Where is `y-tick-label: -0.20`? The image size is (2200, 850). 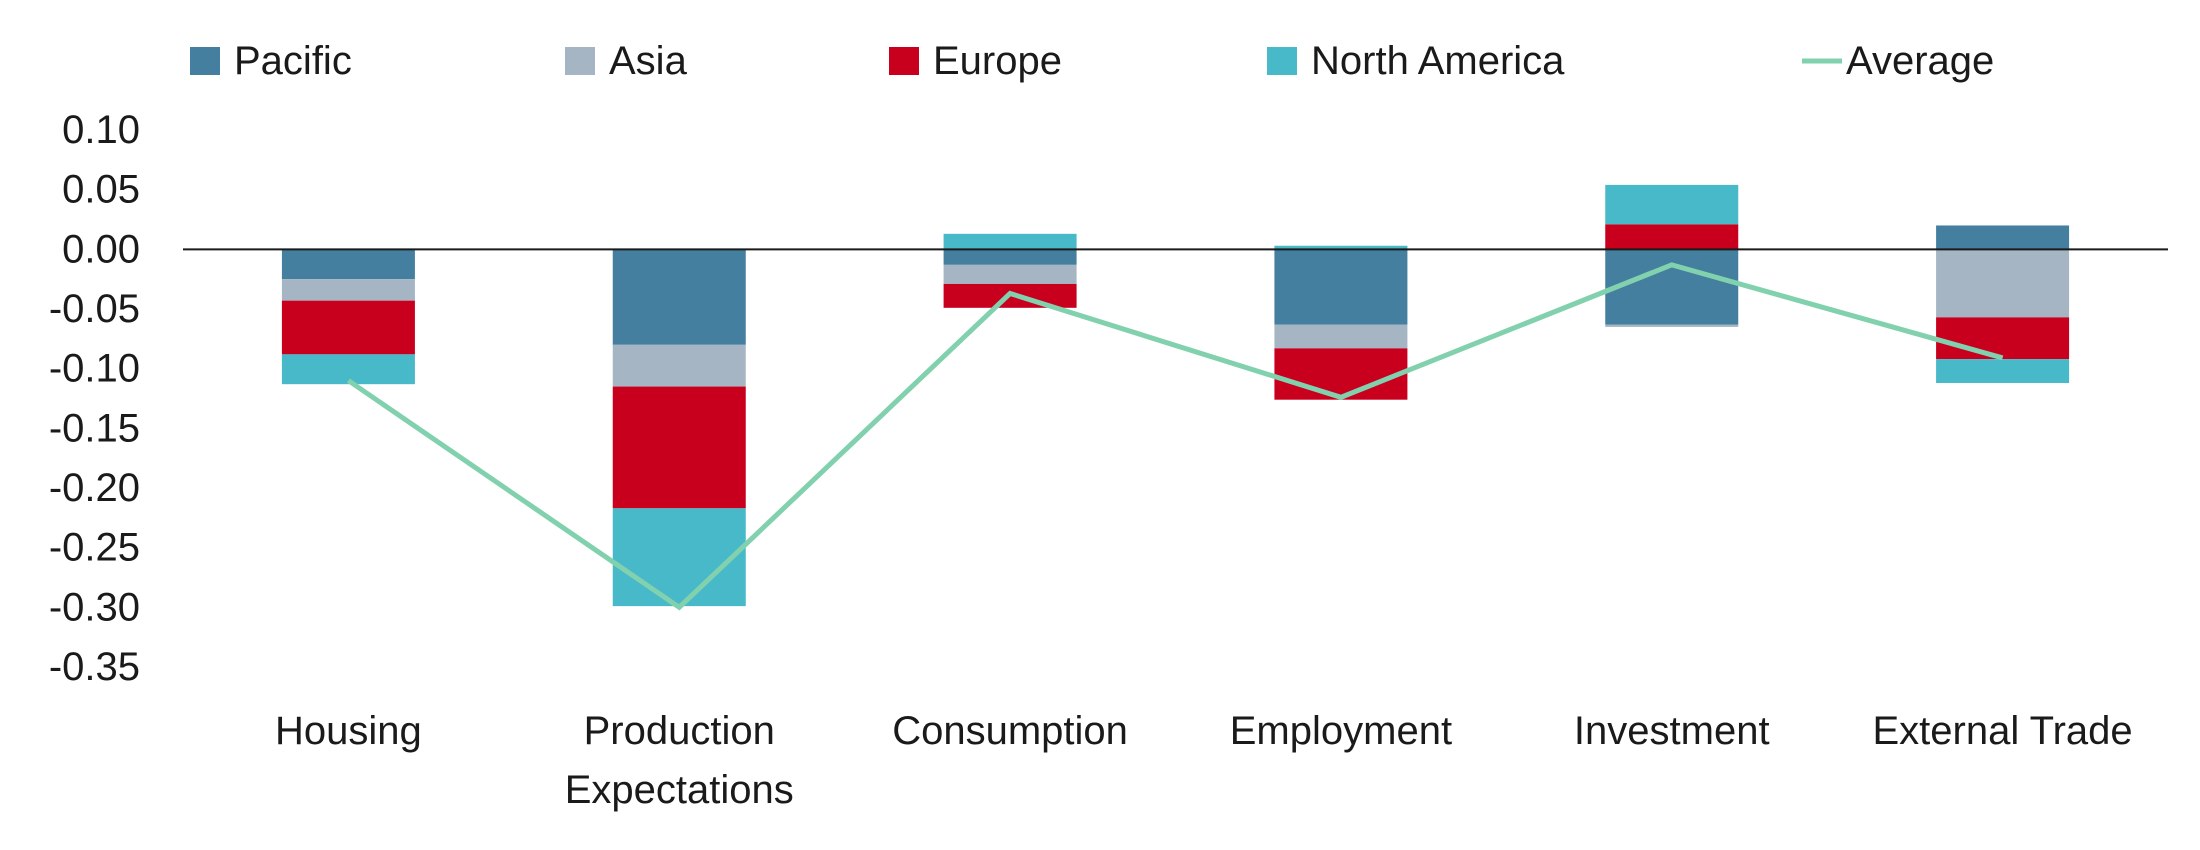
y-tick-label: -0.20 is located at coordinates (94, 488).